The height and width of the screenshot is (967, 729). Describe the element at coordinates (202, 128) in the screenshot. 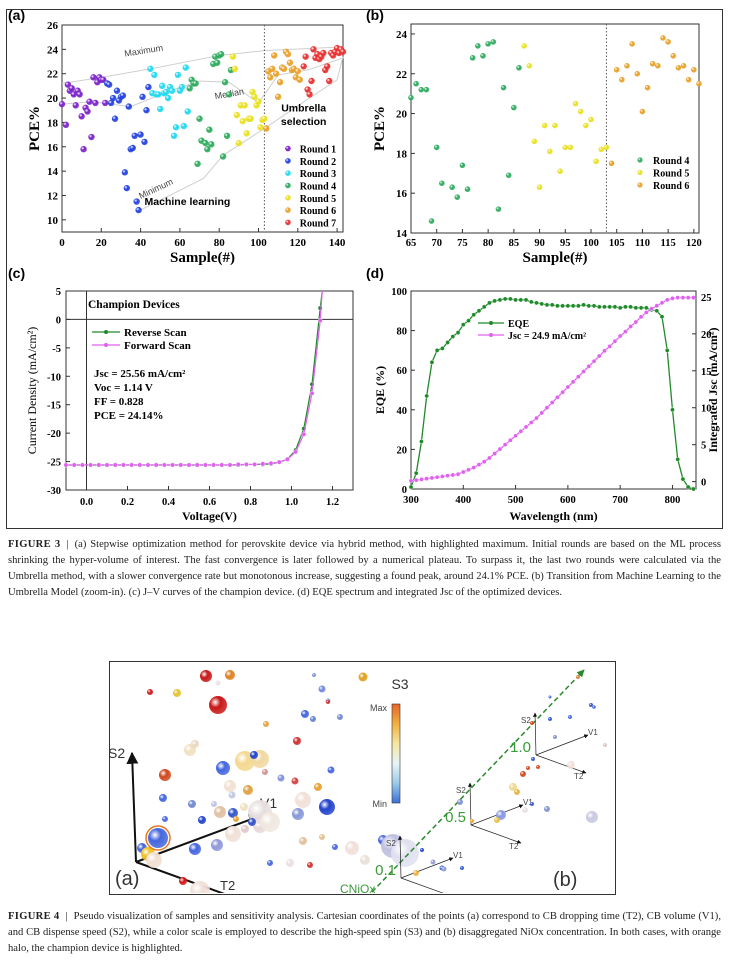

I see `plot-area-a` at that location.